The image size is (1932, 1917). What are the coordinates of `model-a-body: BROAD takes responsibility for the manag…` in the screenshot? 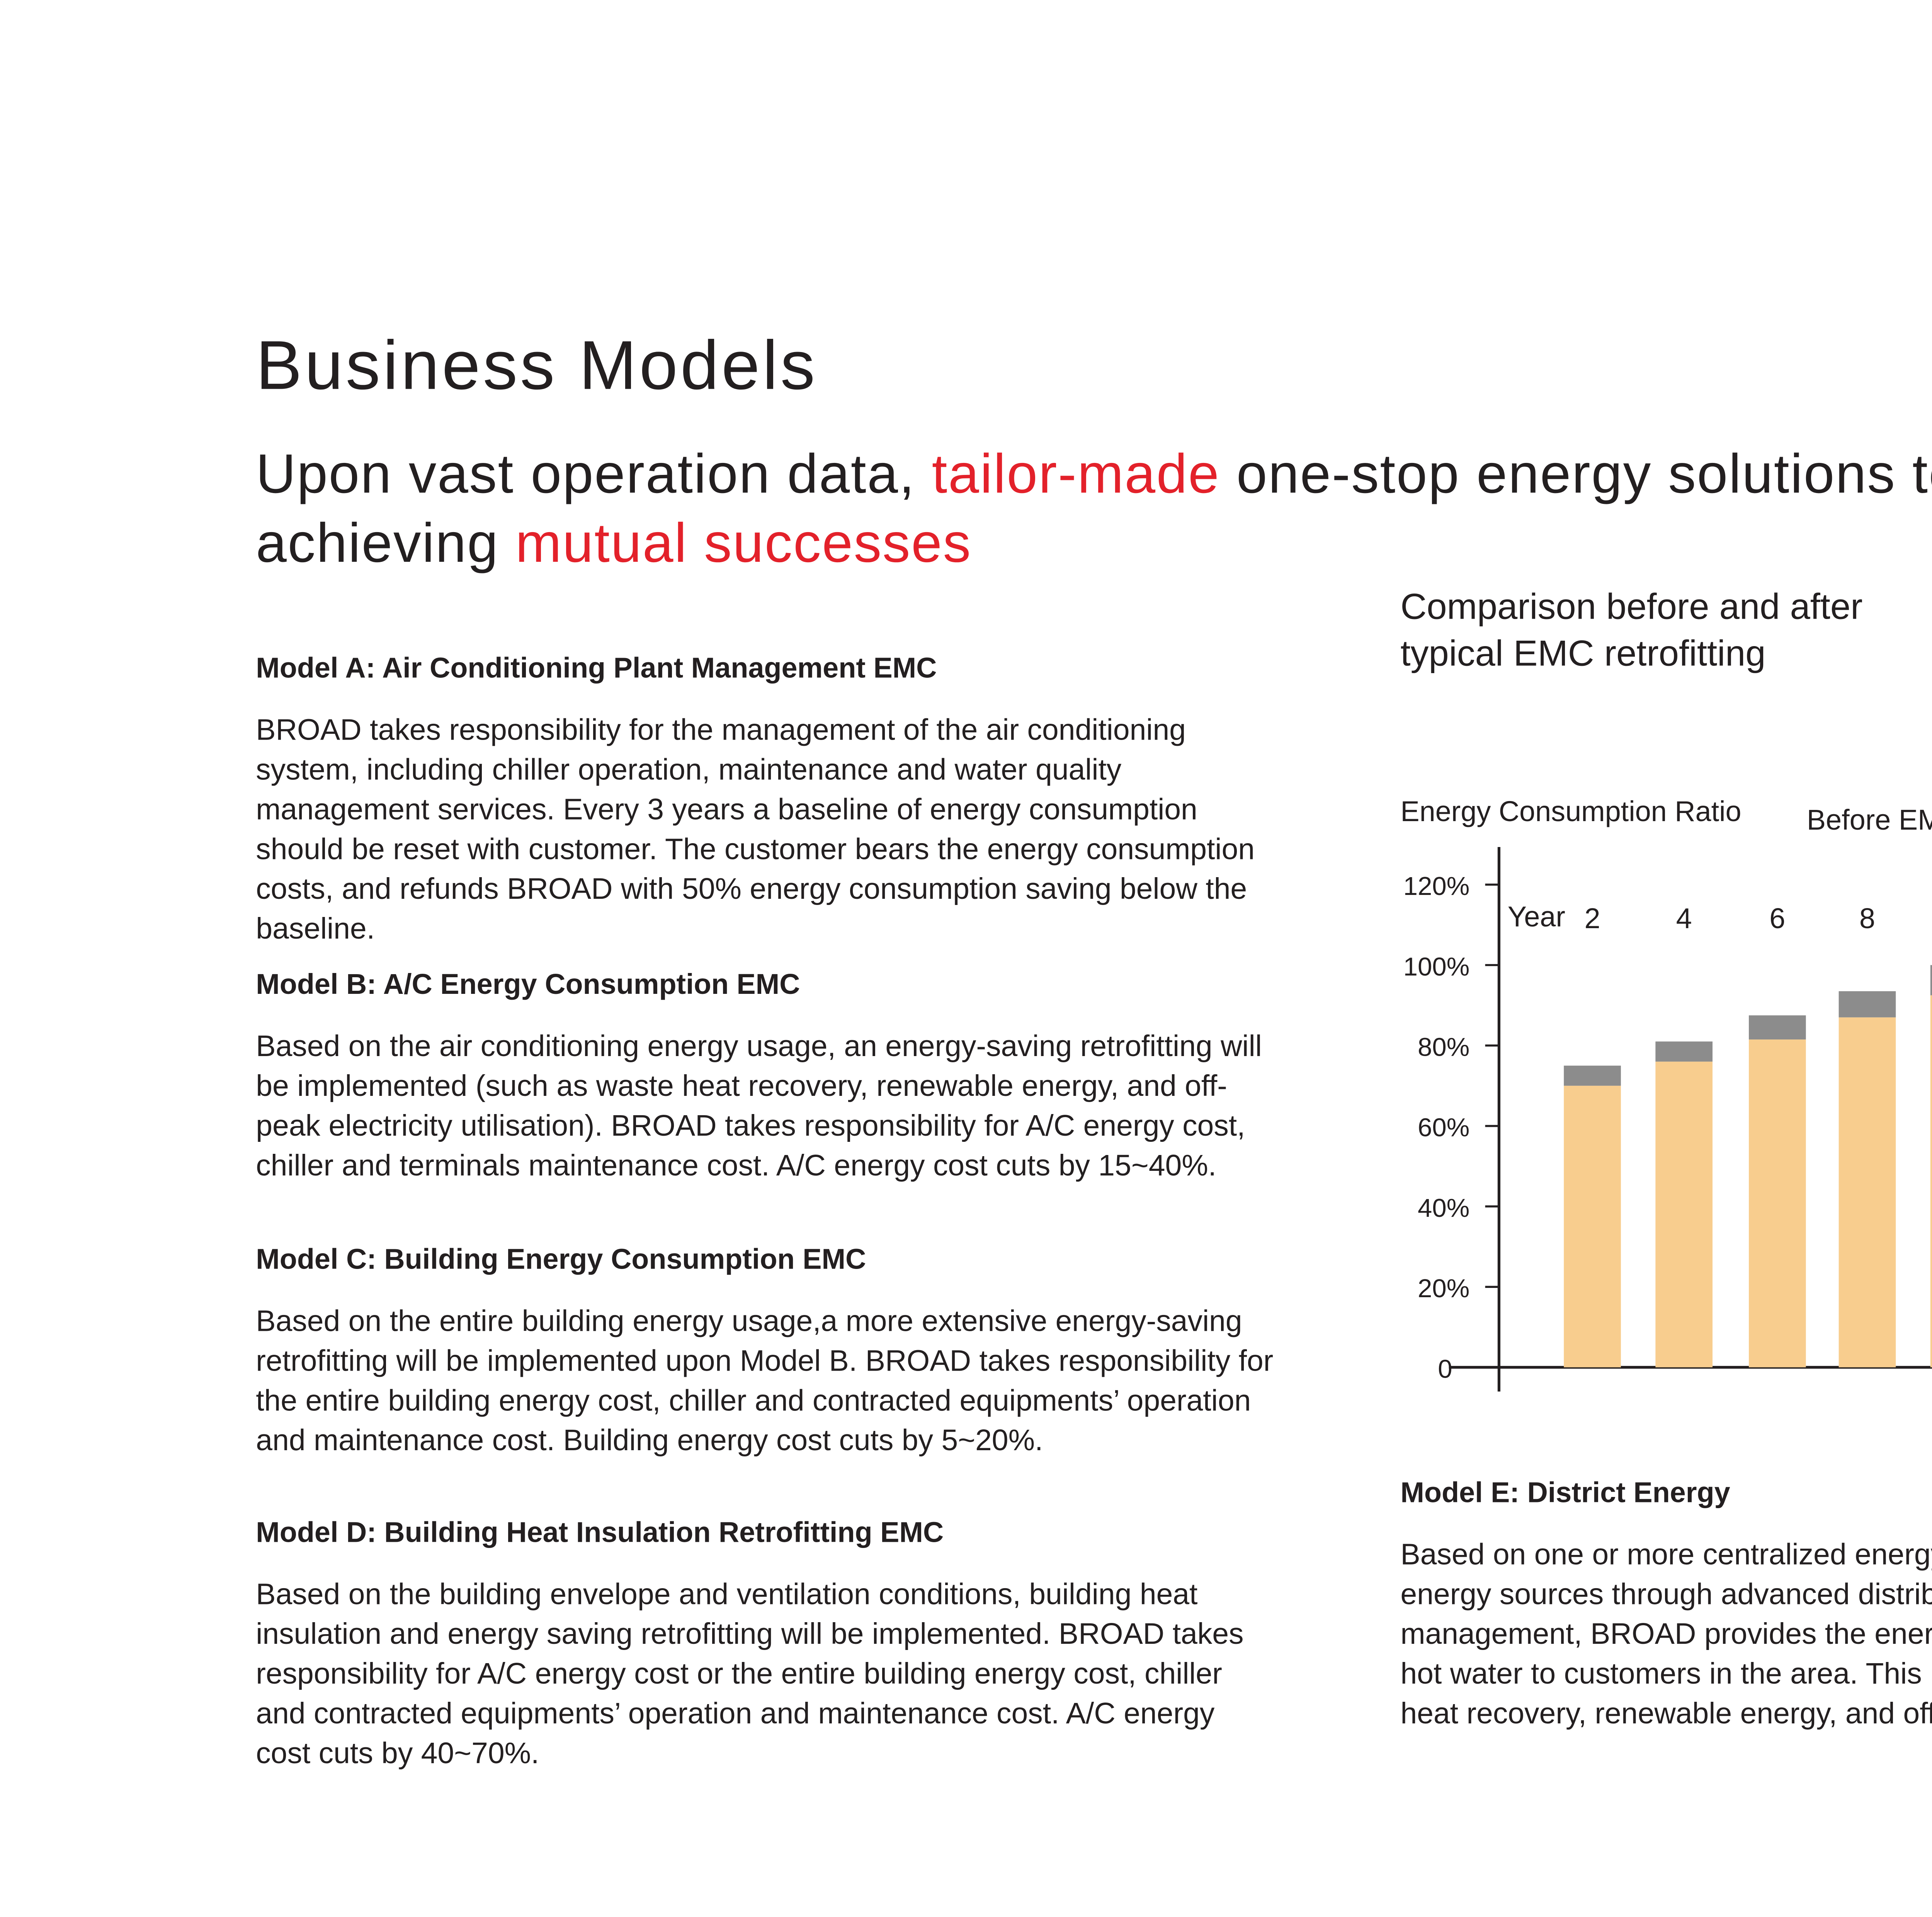 It's located at (756, 829).